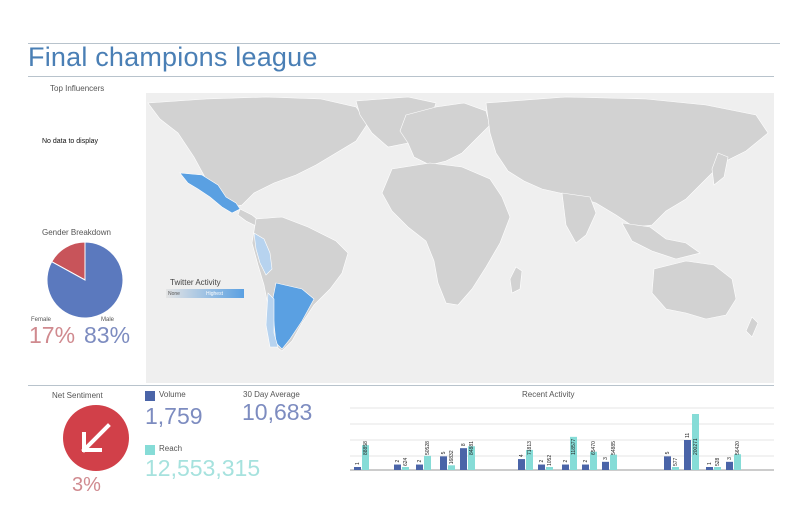 The width and height of the screenshot is (800, 520). I want to click on map-legend-gradient, so click(205, 293).